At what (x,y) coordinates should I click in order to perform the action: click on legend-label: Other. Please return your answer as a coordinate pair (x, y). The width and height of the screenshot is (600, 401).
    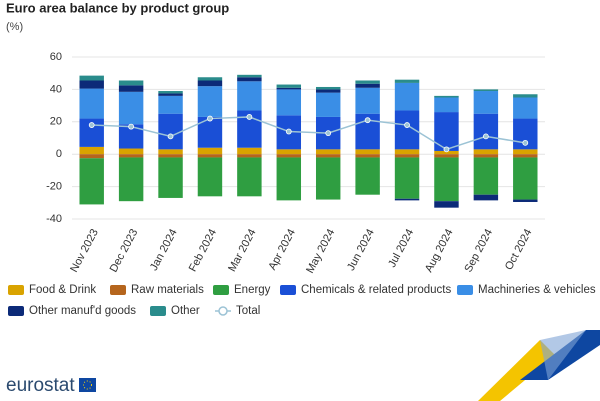
    Looking at the image, I should click on (185, 311).